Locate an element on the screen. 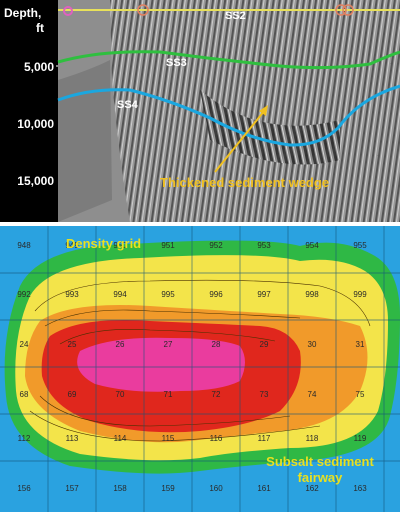 The image size is (400, 512). grid-cell-label: 162 is located at coordinates (312, 488).